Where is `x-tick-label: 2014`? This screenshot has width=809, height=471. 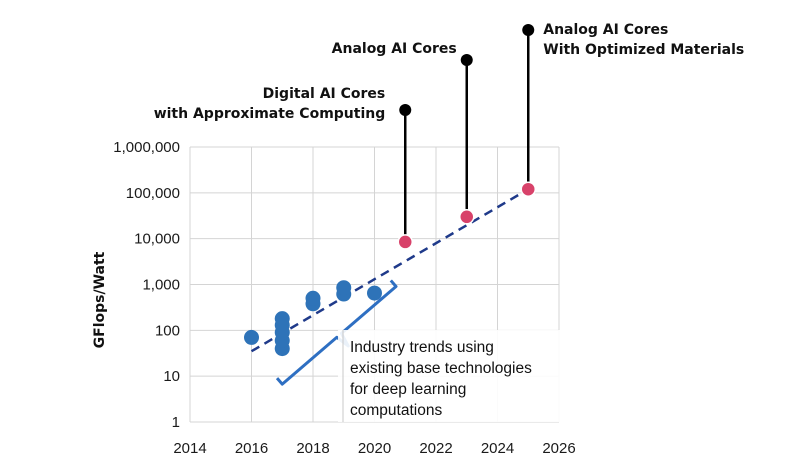 x-tick-label: 2014 is located at coordinates (189, 448).